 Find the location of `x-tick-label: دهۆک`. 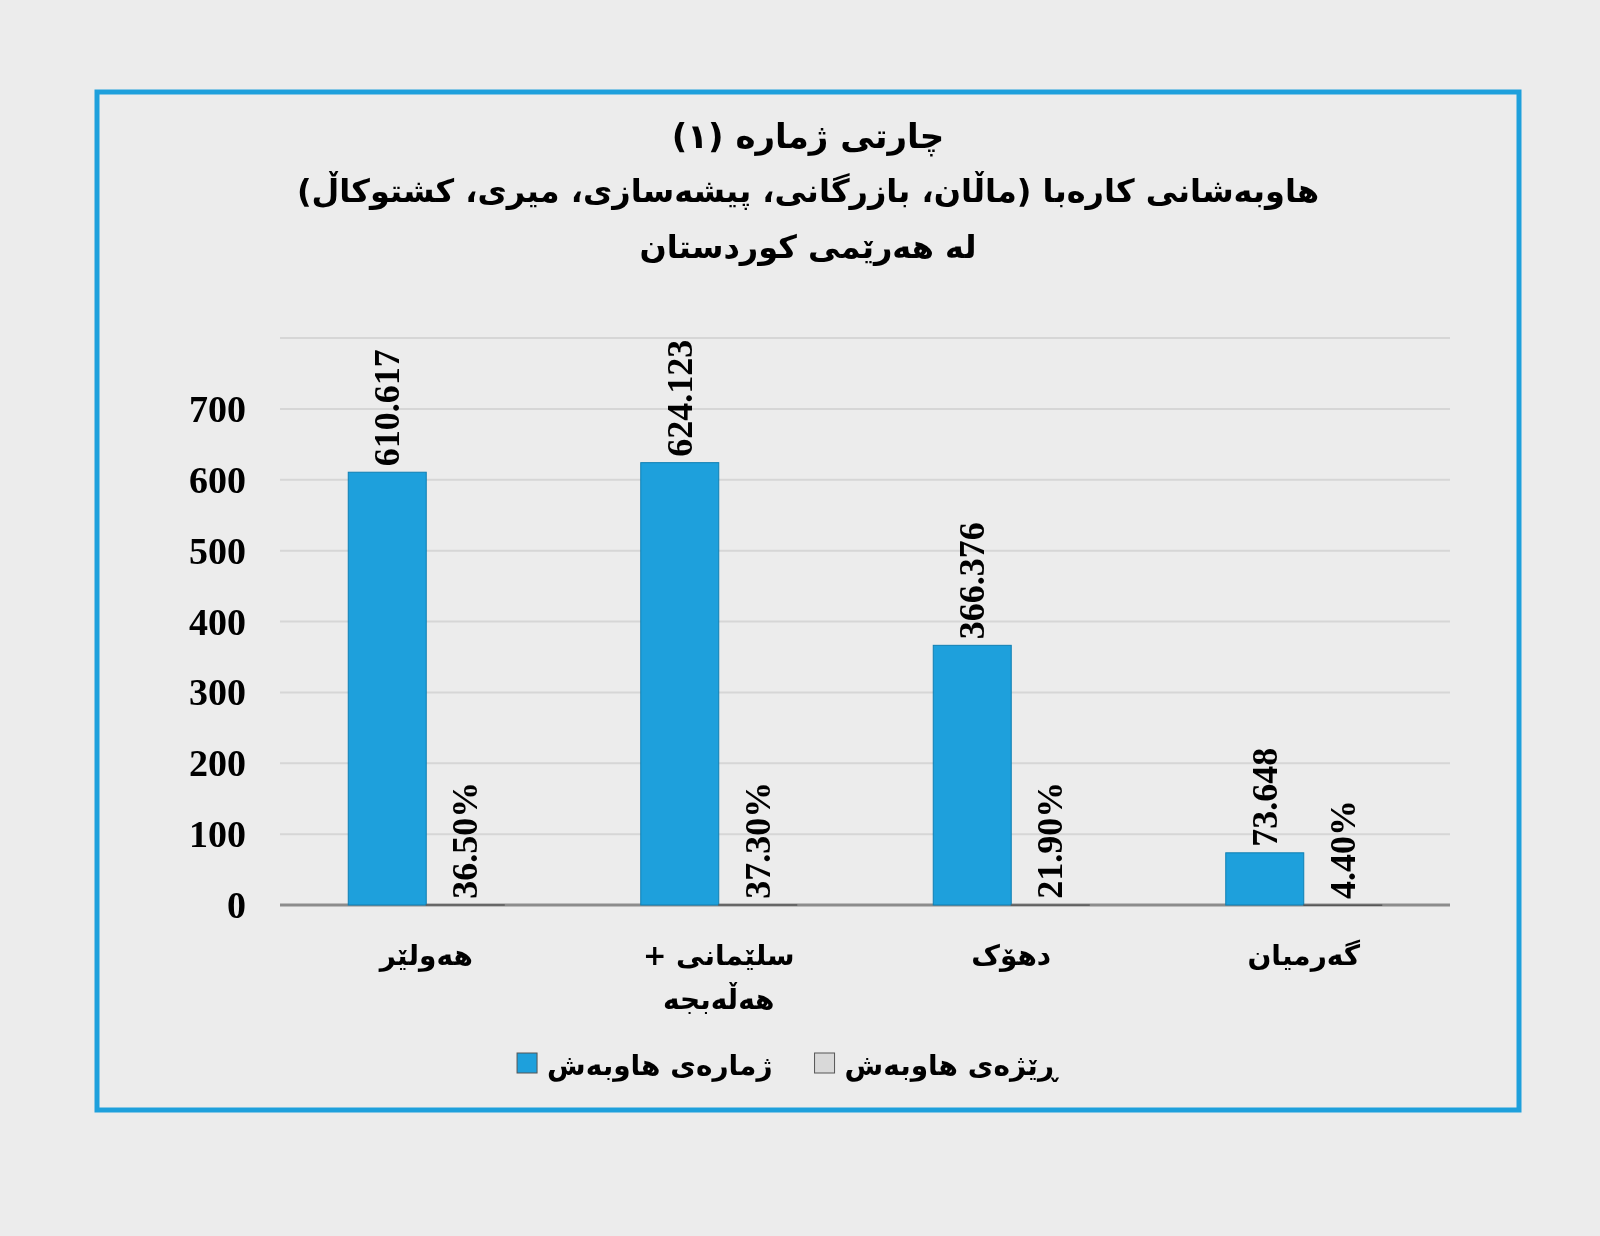

x-tick-label: دهۆک is located at coordinates (1011, 955).